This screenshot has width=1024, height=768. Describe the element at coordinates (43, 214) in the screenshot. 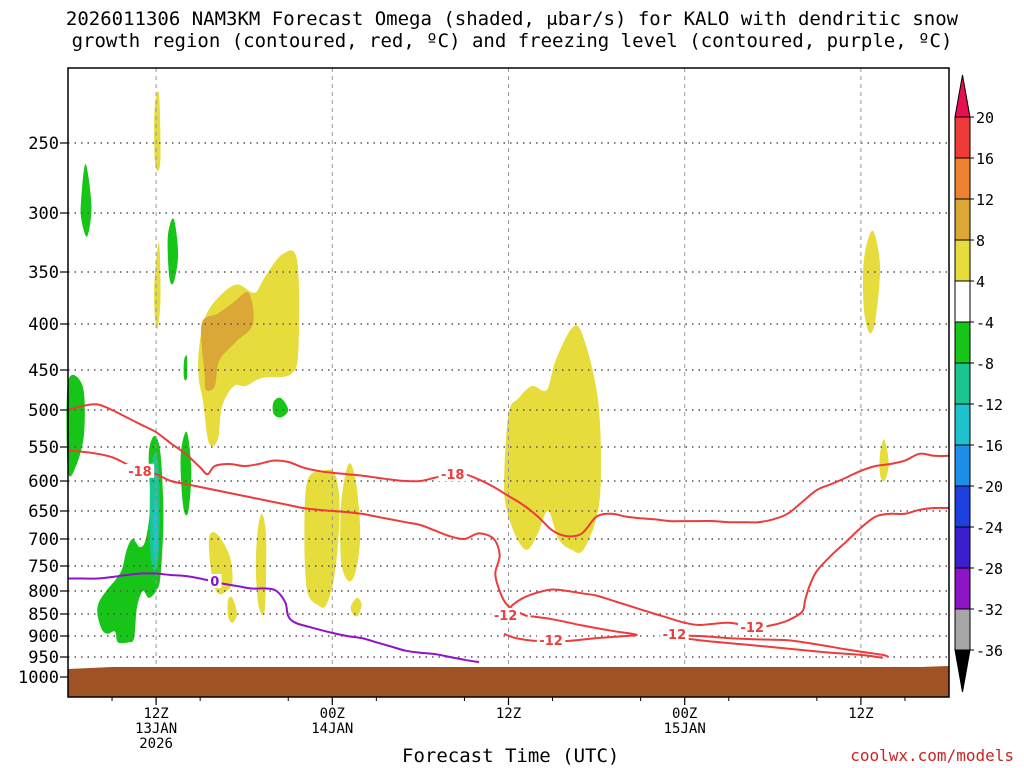

I see `y-tick-label-300: 300` at that location.